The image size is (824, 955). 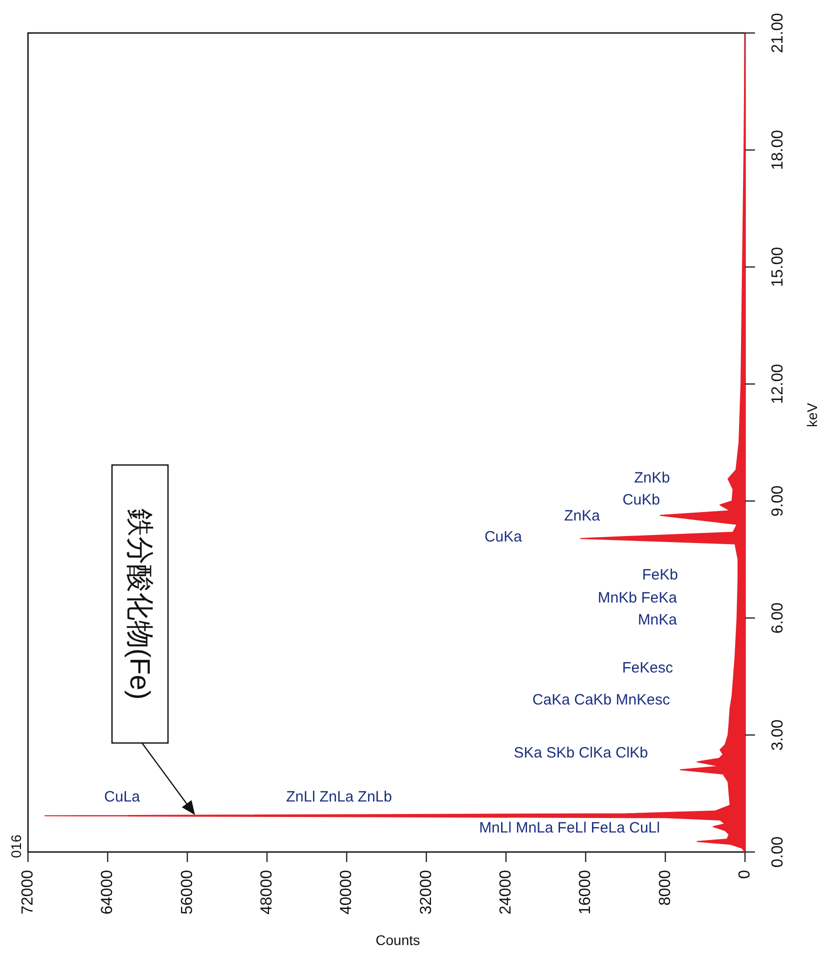 What do you see at coordinates (658, 620) in the screenshot?
I see `annotation: MnKa` at bounding box center [658, 620].